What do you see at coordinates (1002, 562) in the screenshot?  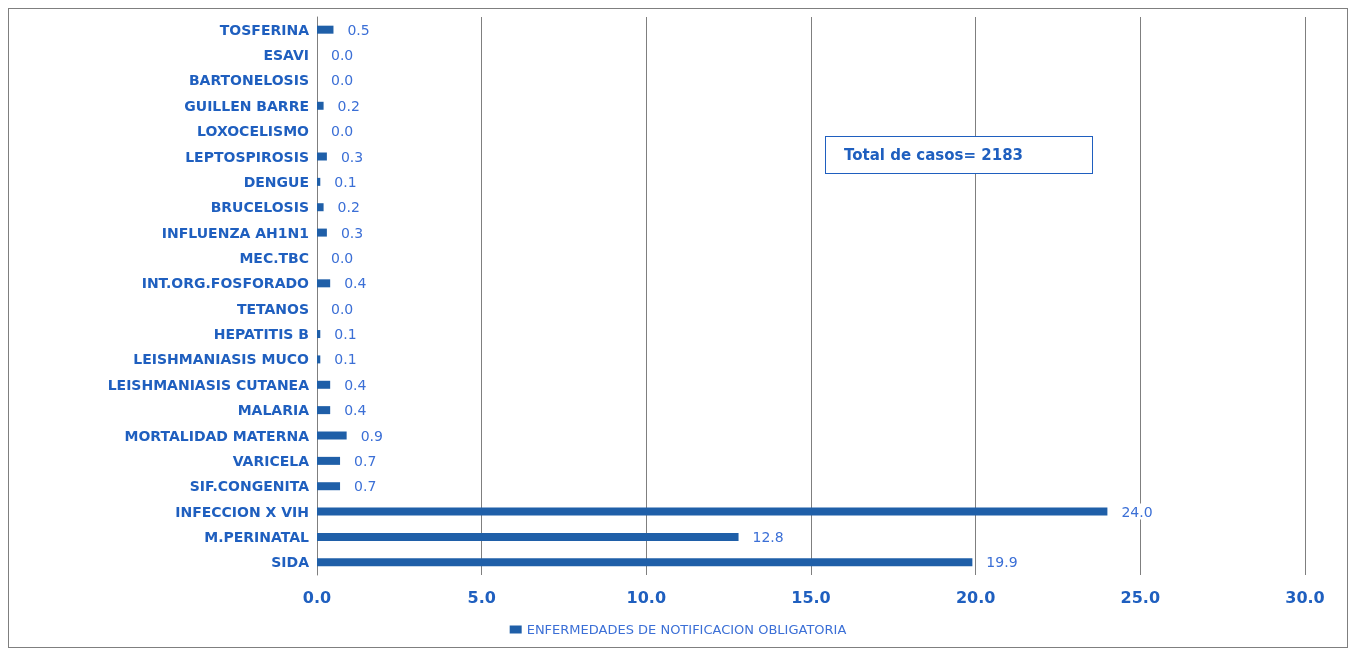 I see `data-label: 19.9` at bounding box center [1002, 562].